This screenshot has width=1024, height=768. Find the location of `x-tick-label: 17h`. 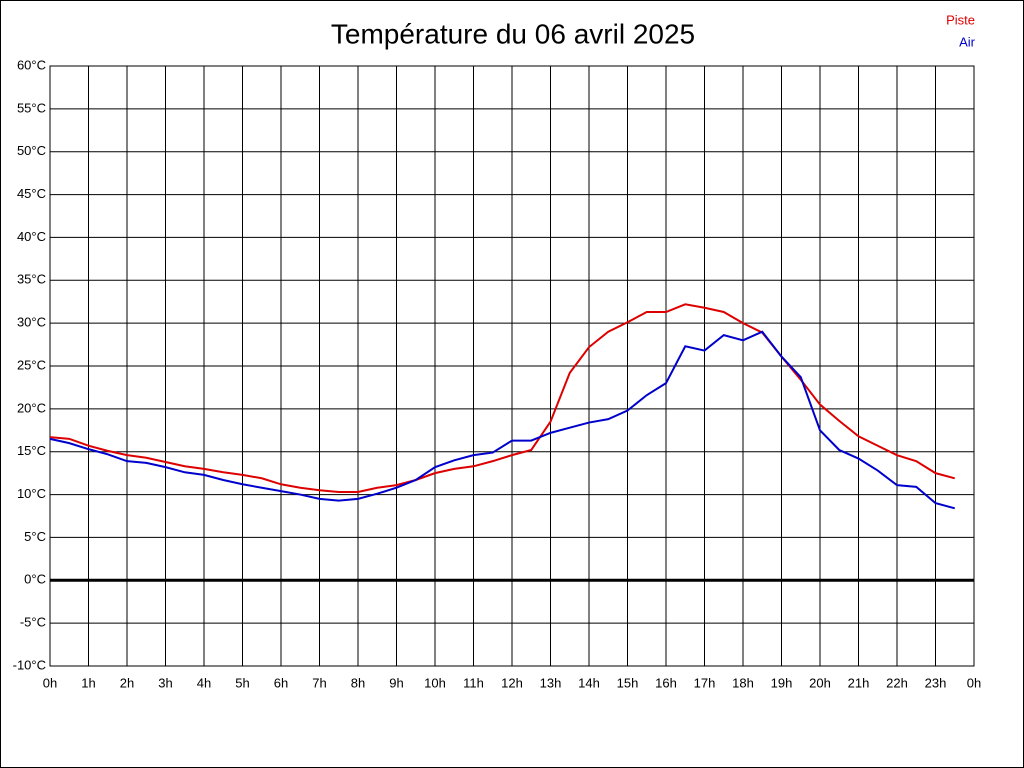

x-tick-label: 17h is located at coordinates (705, 682).